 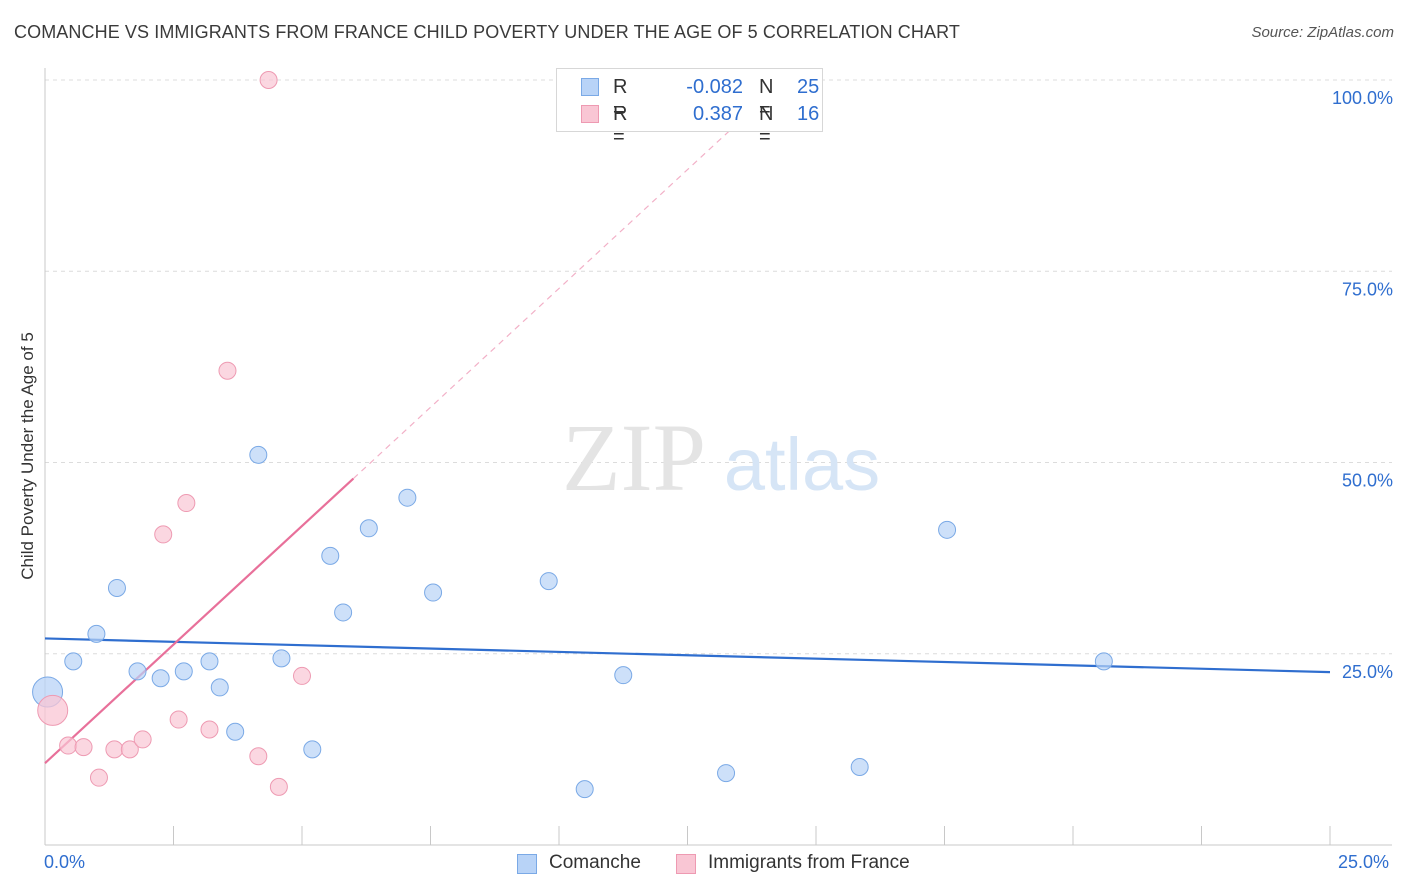 What do you see at coordinates (808, 114) in the screenshot?
I see `legend-n-value: 16` at bounding box center [808, 114].